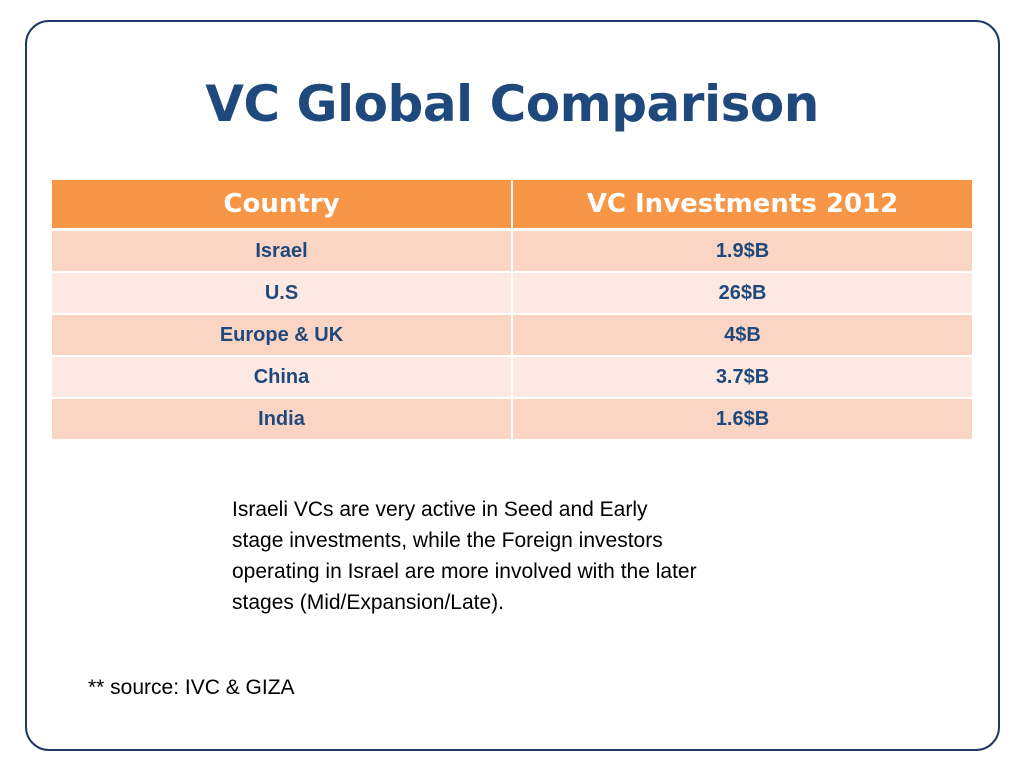 The width and height of the screenshot is (1024, 768). I want to click on table-row: Israel 1.9$B, so click(512, 251).